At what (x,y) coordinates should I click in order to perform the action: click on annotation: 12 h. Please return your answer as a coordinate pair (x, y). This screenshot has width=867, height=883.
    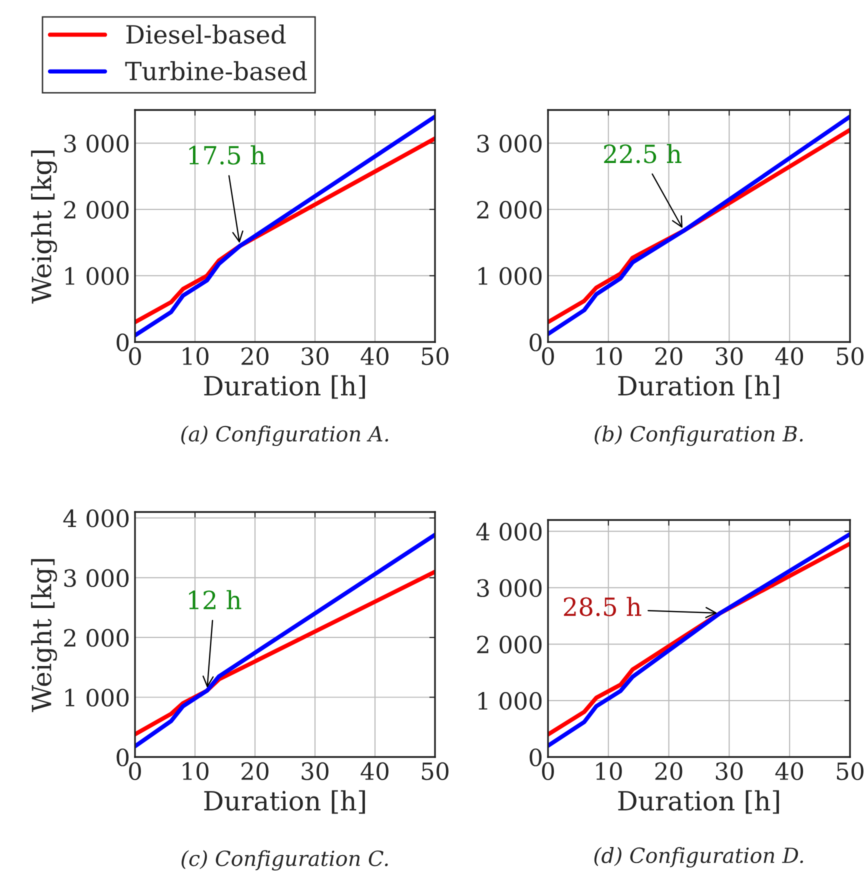
    Looking at the image, I should click on (215, 600).